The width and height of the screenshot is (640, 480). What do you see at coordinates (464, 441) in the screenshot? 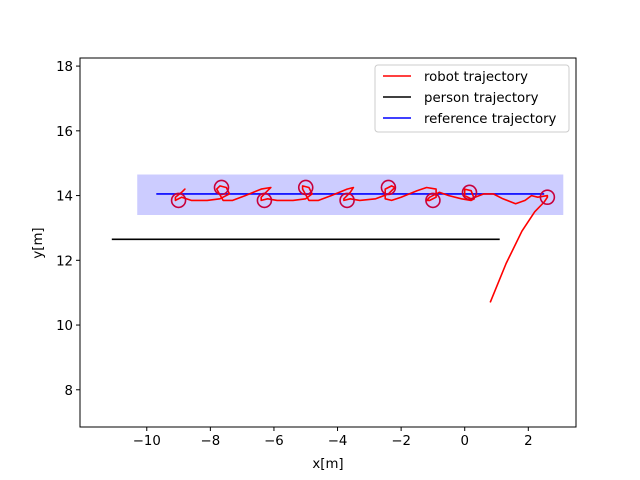
I see `x-tick-label: 0` at bounding box center [464, 441].